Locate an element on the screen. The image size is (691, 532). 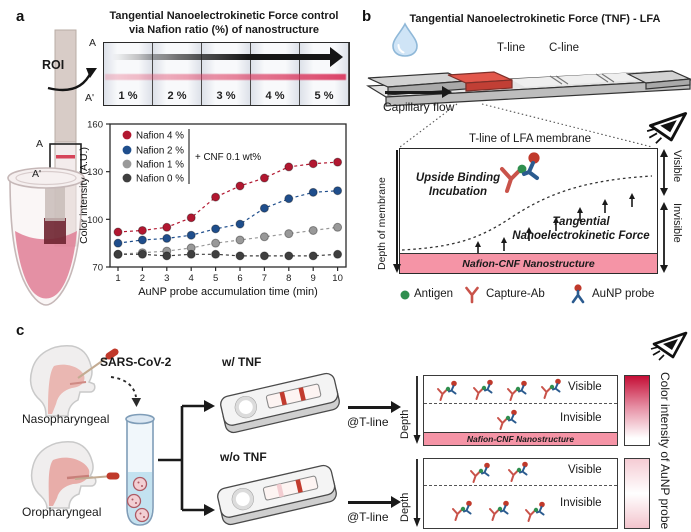
visibility-range-arrows is located at coordinates (664, 211).